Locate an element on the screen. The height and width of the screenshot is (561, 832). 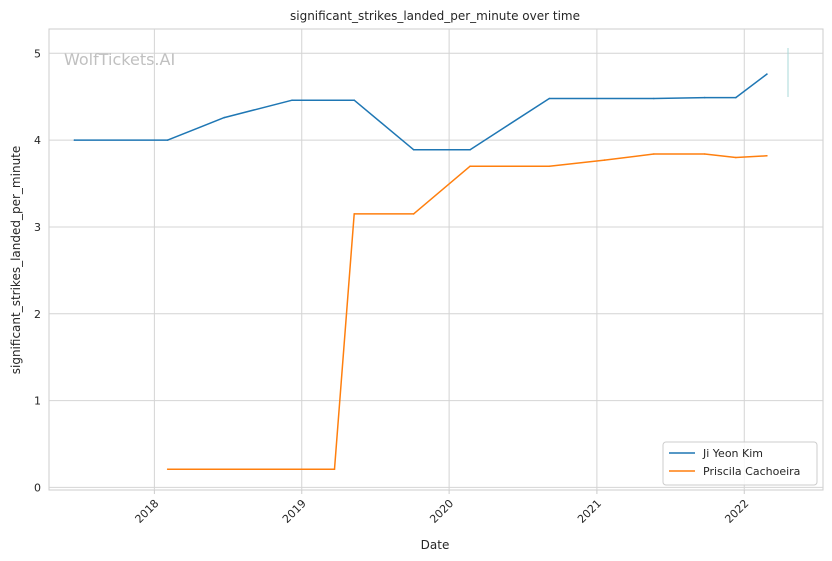
y-tick-label: 0 is located at coordinates (37, 487).